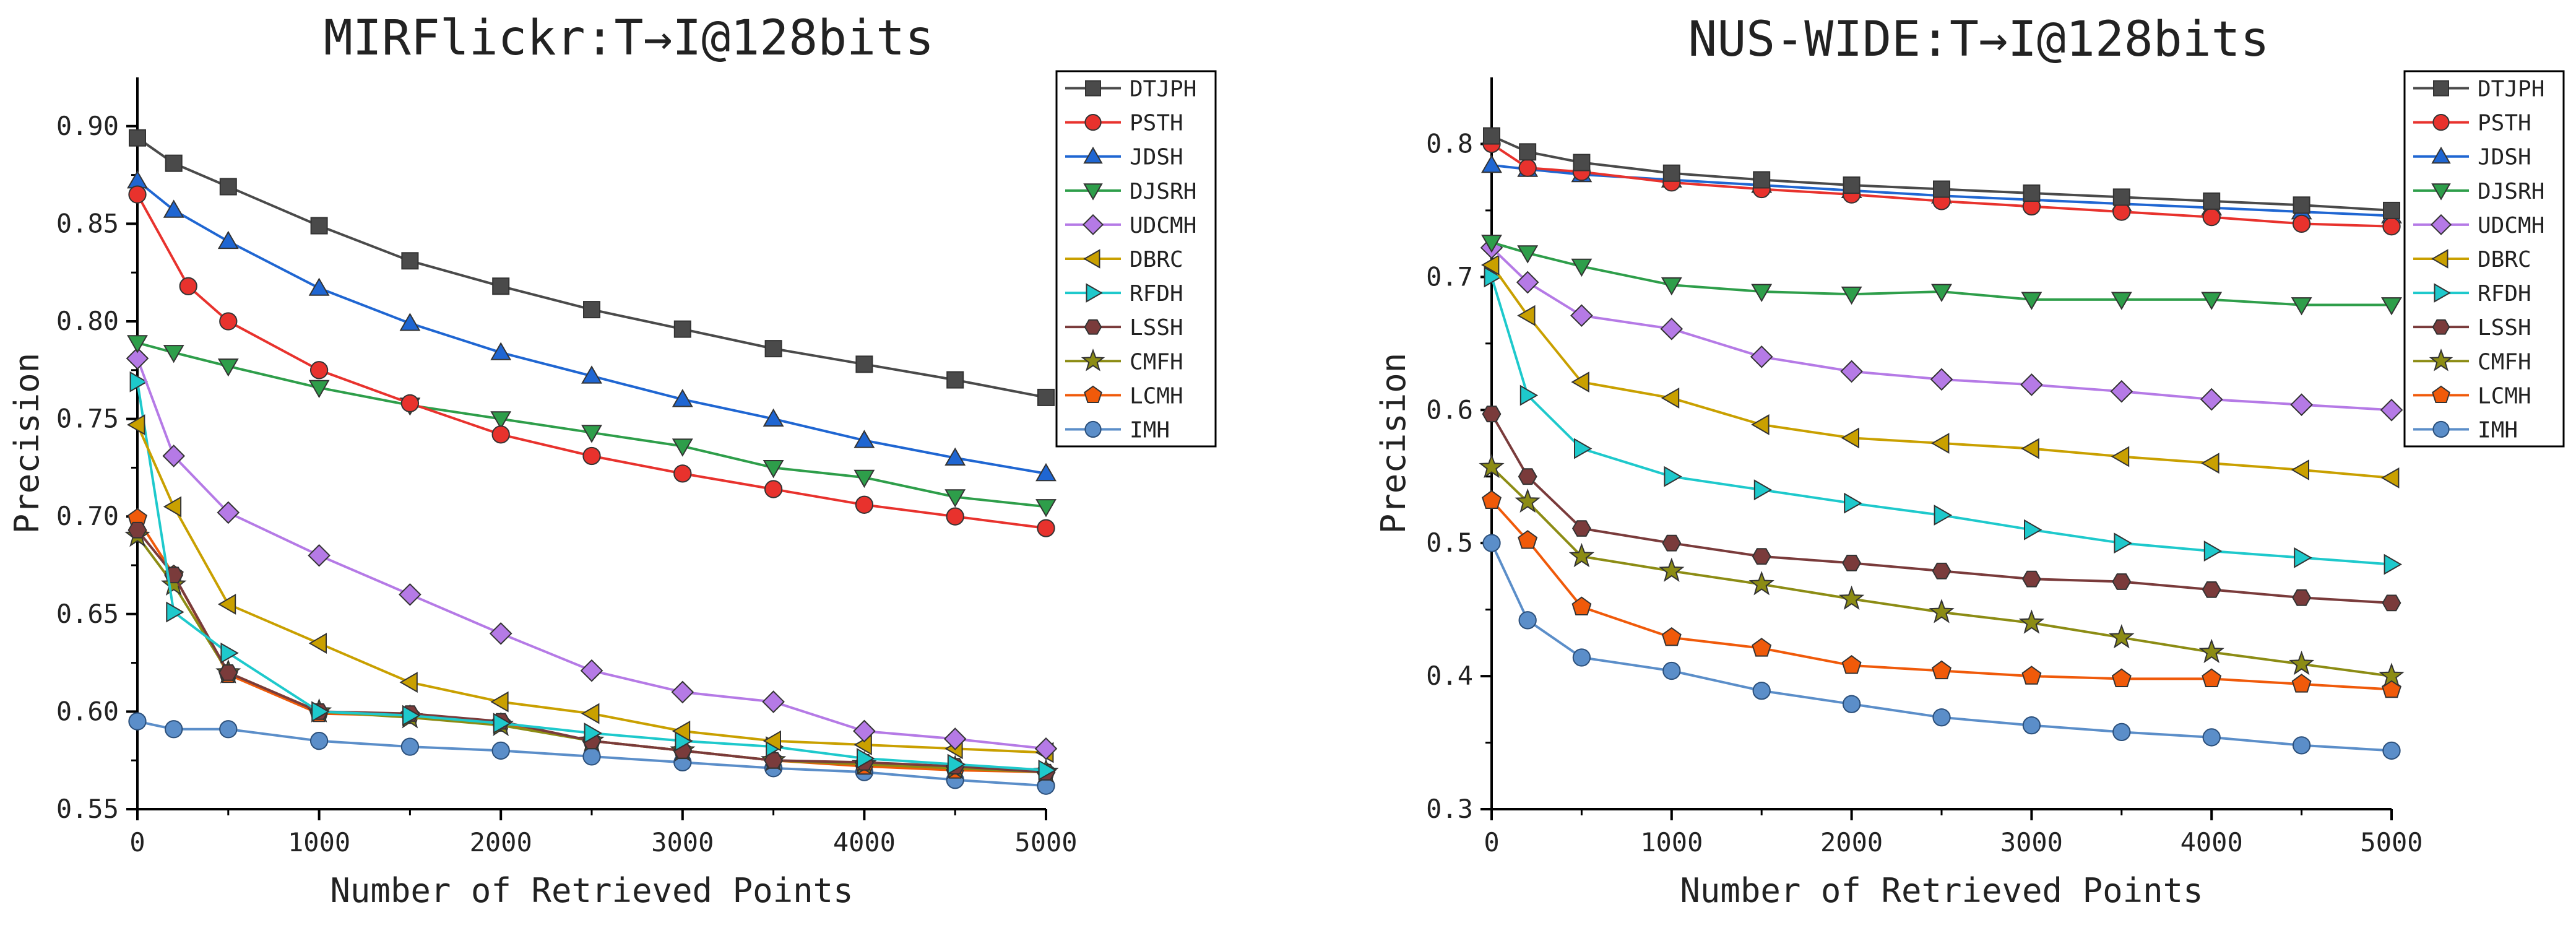  I want to click on series-jdsh, so click(592, 326).